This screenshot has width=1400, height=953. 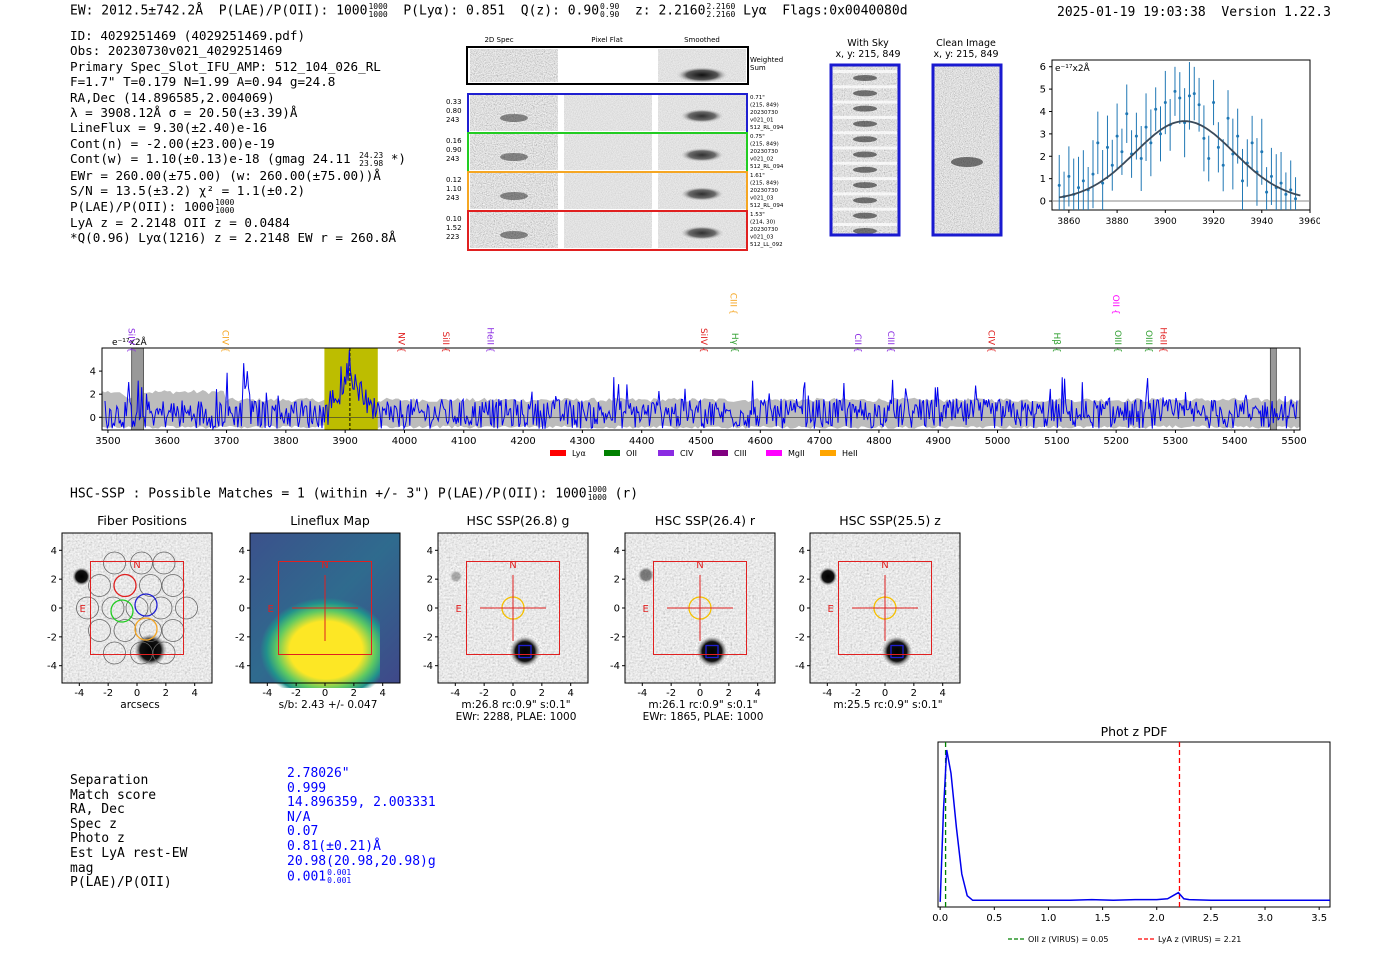 I want to click on spectrum-xtick-label: 5300, so click(x=1175, y=441).